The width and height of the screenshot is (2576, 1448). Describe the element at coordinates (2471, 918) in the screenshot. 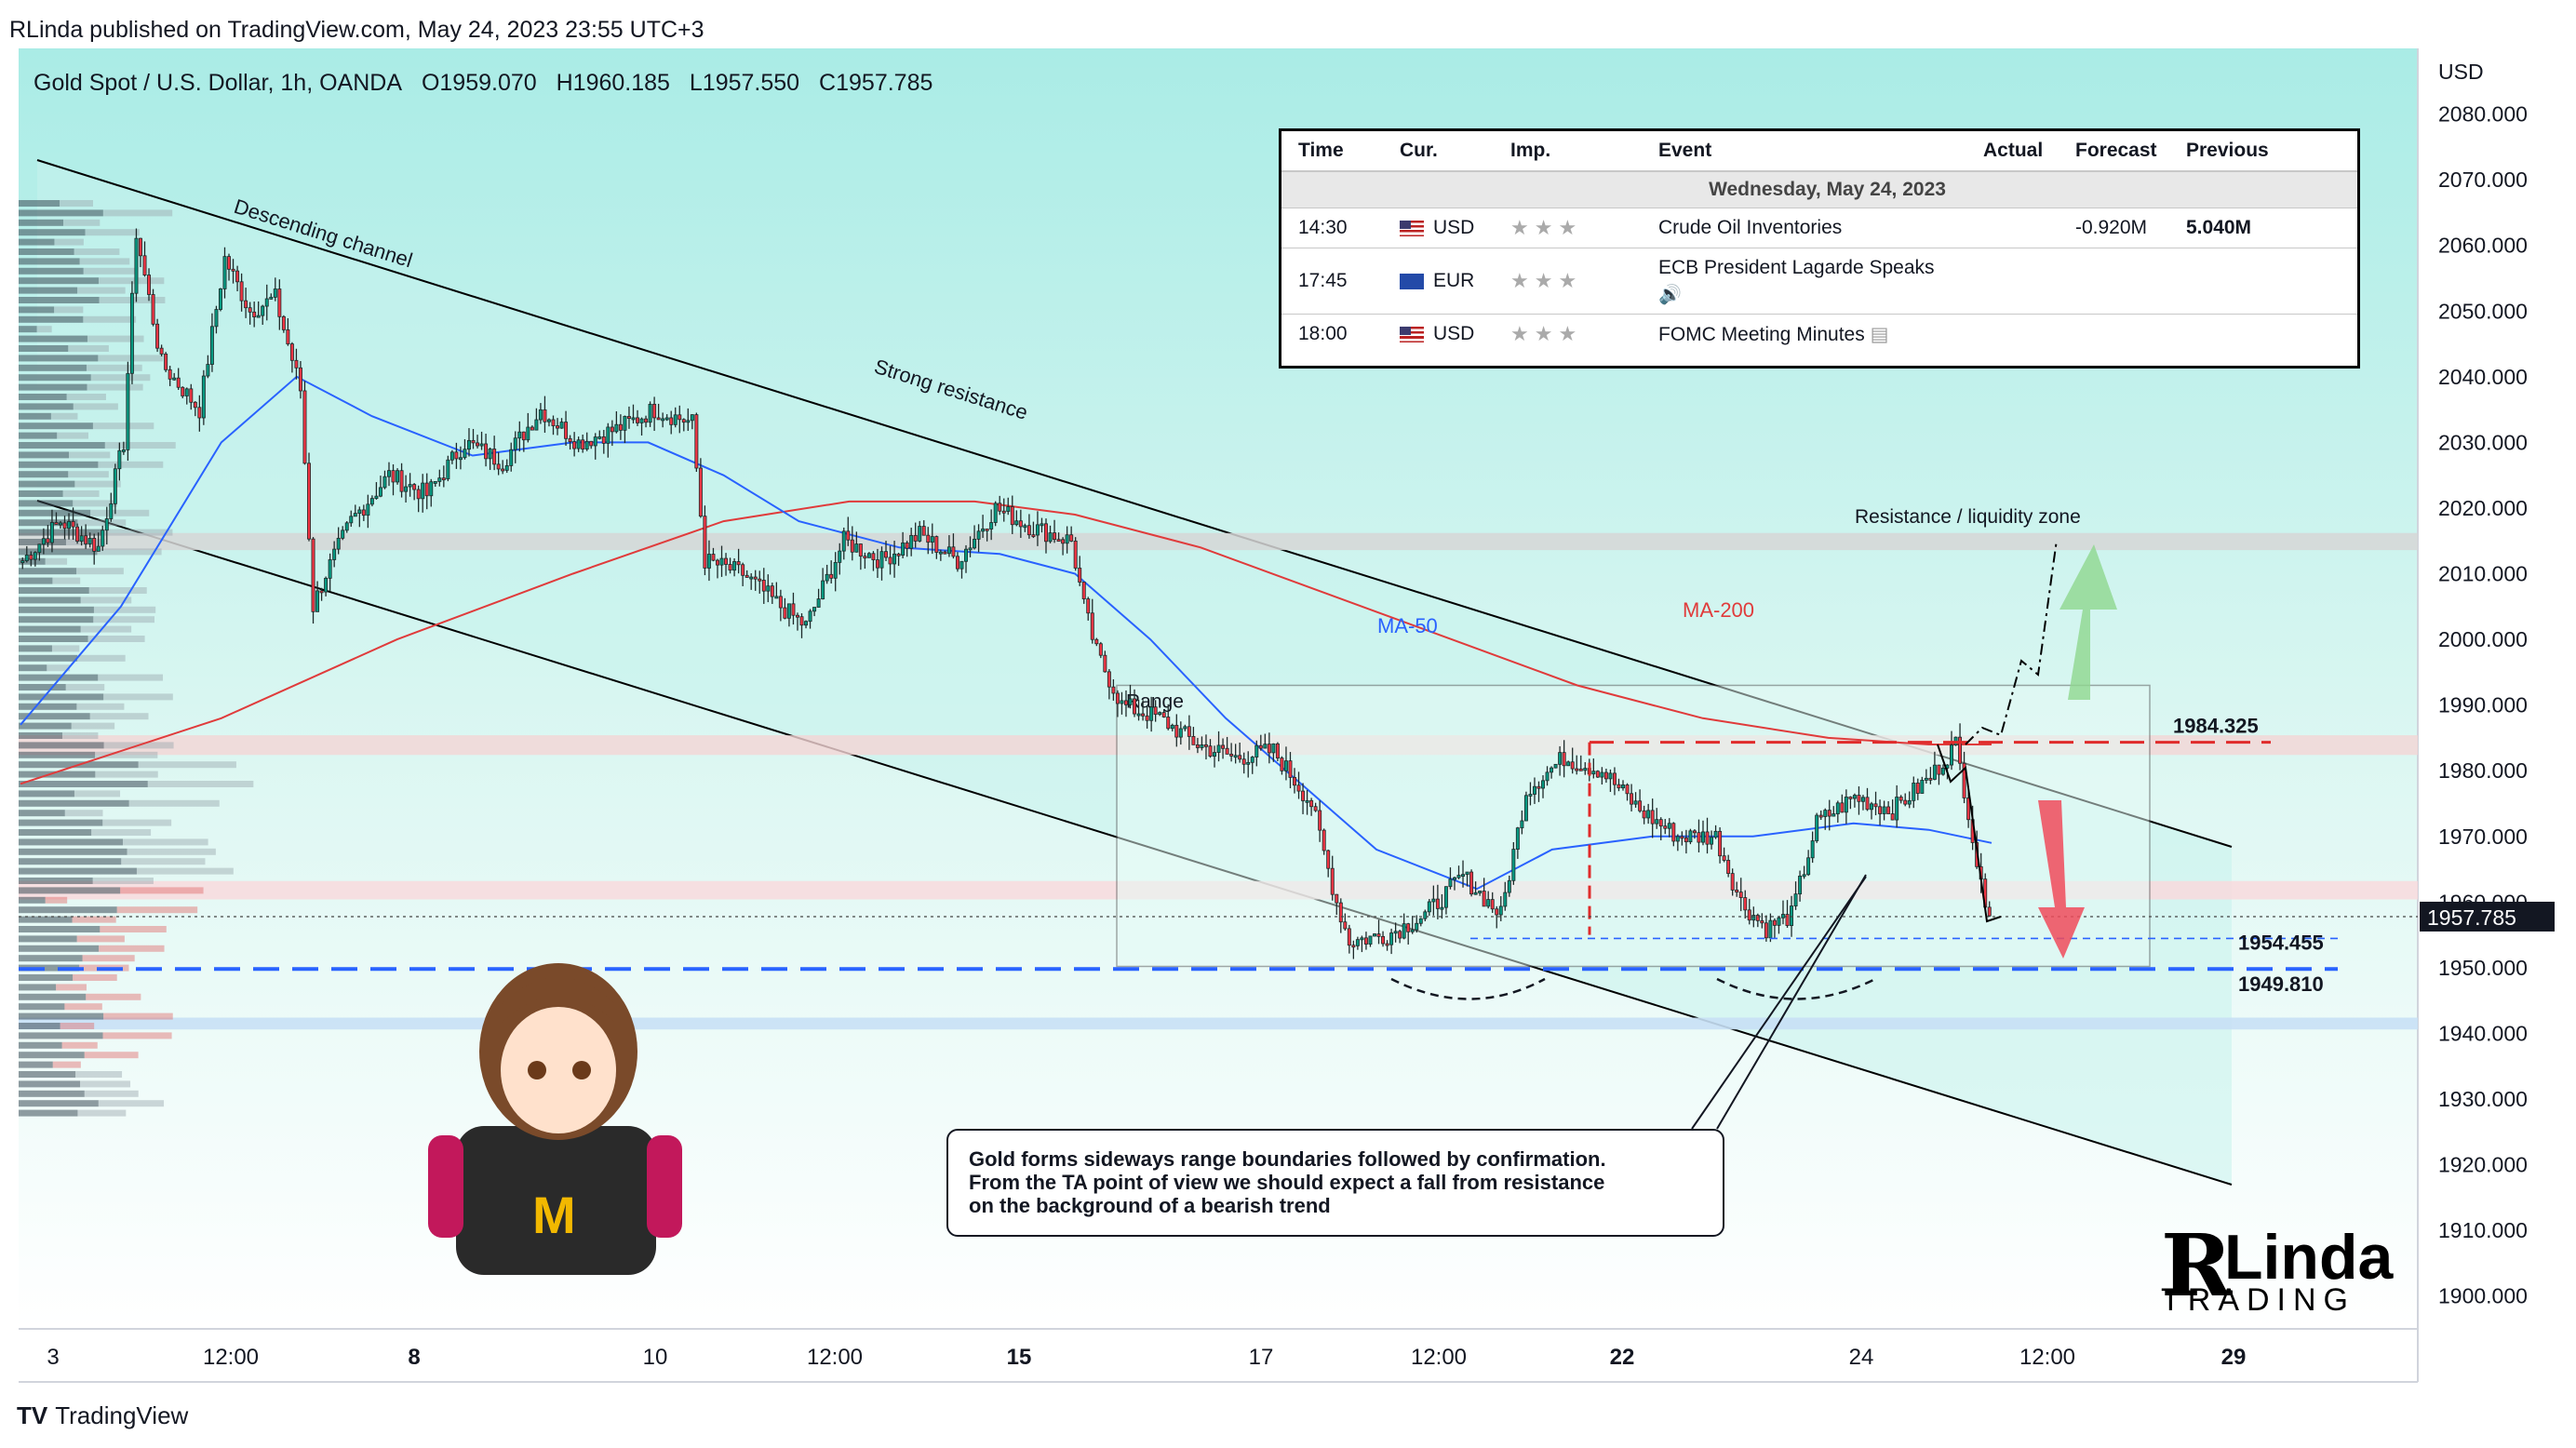

I see `last-price-label: 1957.785` at that location.